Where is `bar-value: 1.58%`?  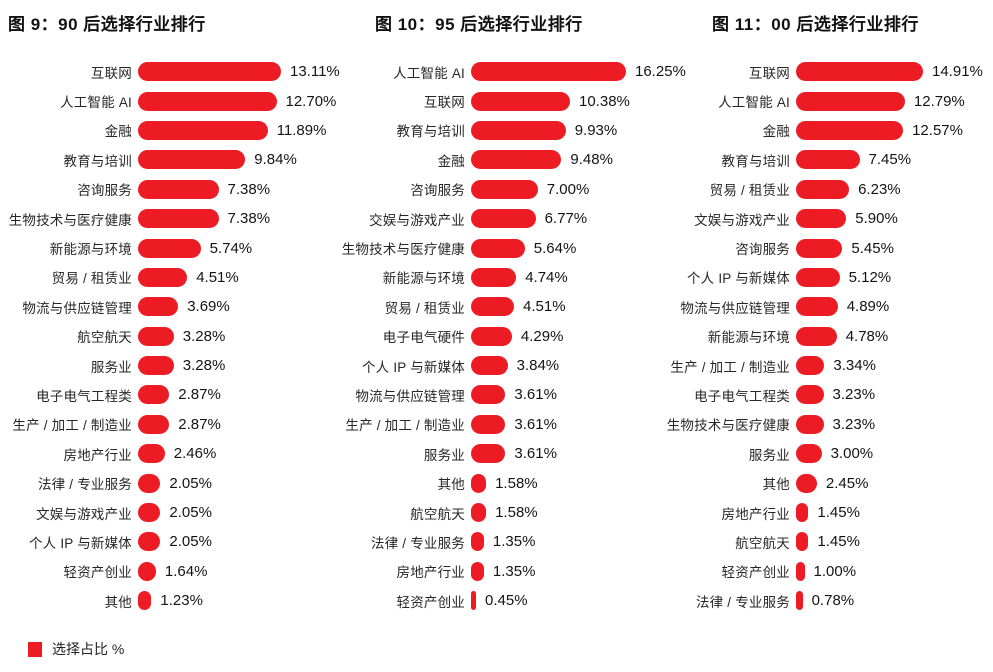 bar-value: 1.58% is located at coordinates (516, 483).